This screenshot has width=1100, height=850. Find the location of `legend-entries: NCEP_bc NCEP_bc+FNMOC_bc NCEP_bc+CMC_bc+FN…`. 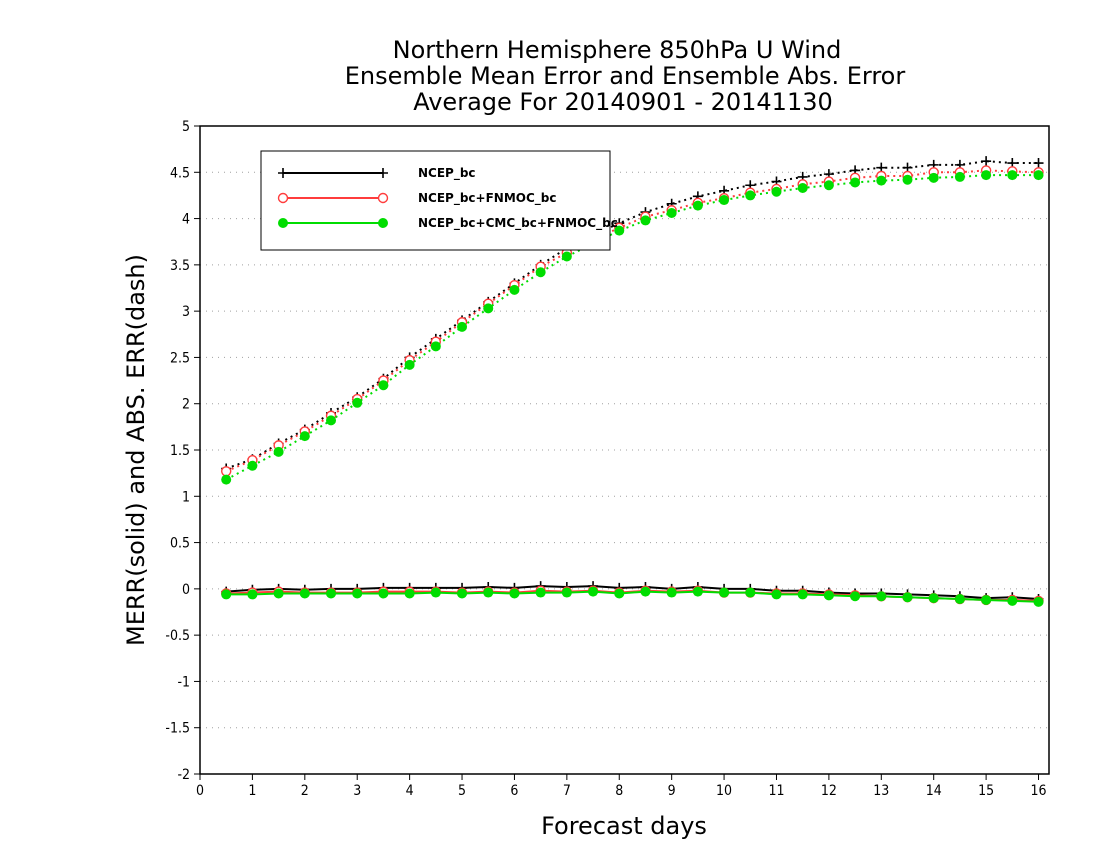

legend-entries: NCEP_bc NCEP_bc+FNMOC_bc NCEP_bc+CMC_bc+FN… is located at coordinates (447, 198).